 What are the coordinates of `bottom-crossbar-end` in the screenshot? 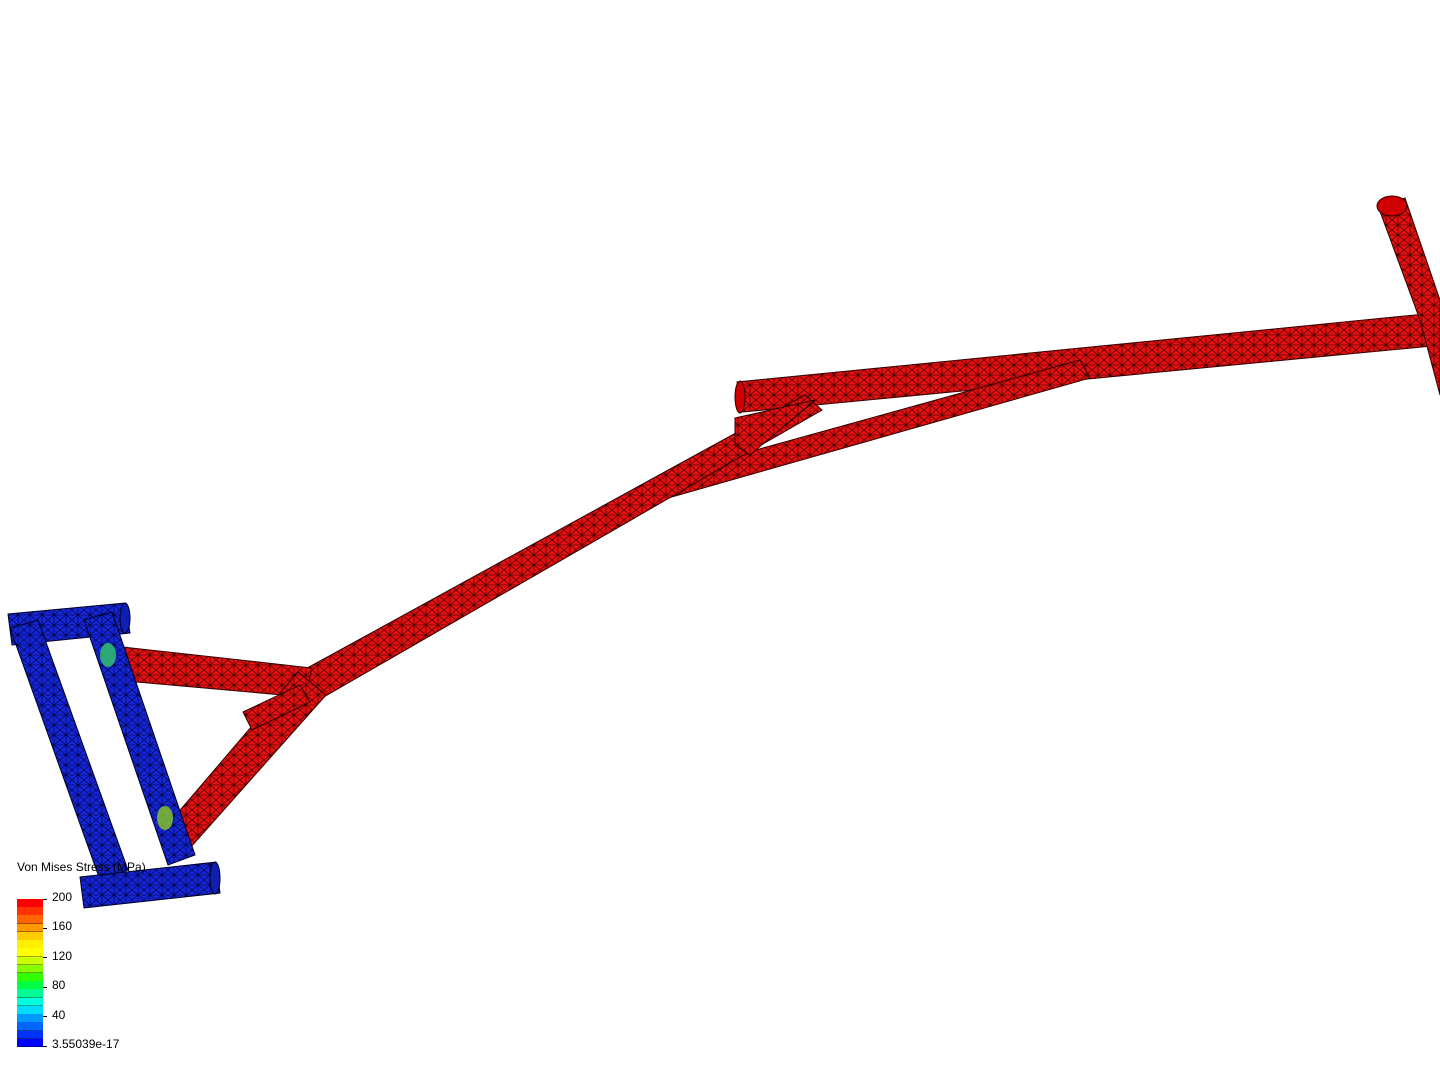 It's located at (215, 878).